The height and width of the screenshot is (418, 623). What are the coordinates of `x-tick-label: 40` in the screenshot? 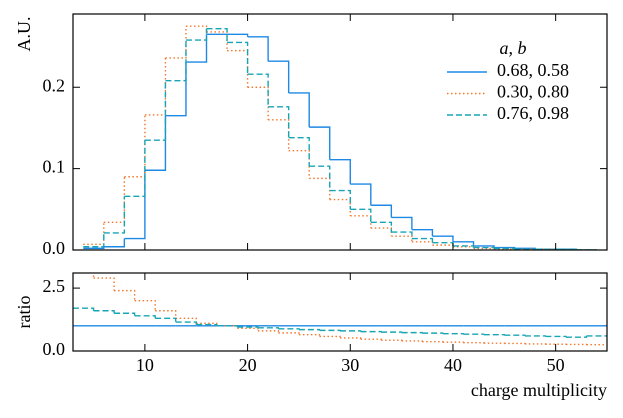 It's located at (453, 365).